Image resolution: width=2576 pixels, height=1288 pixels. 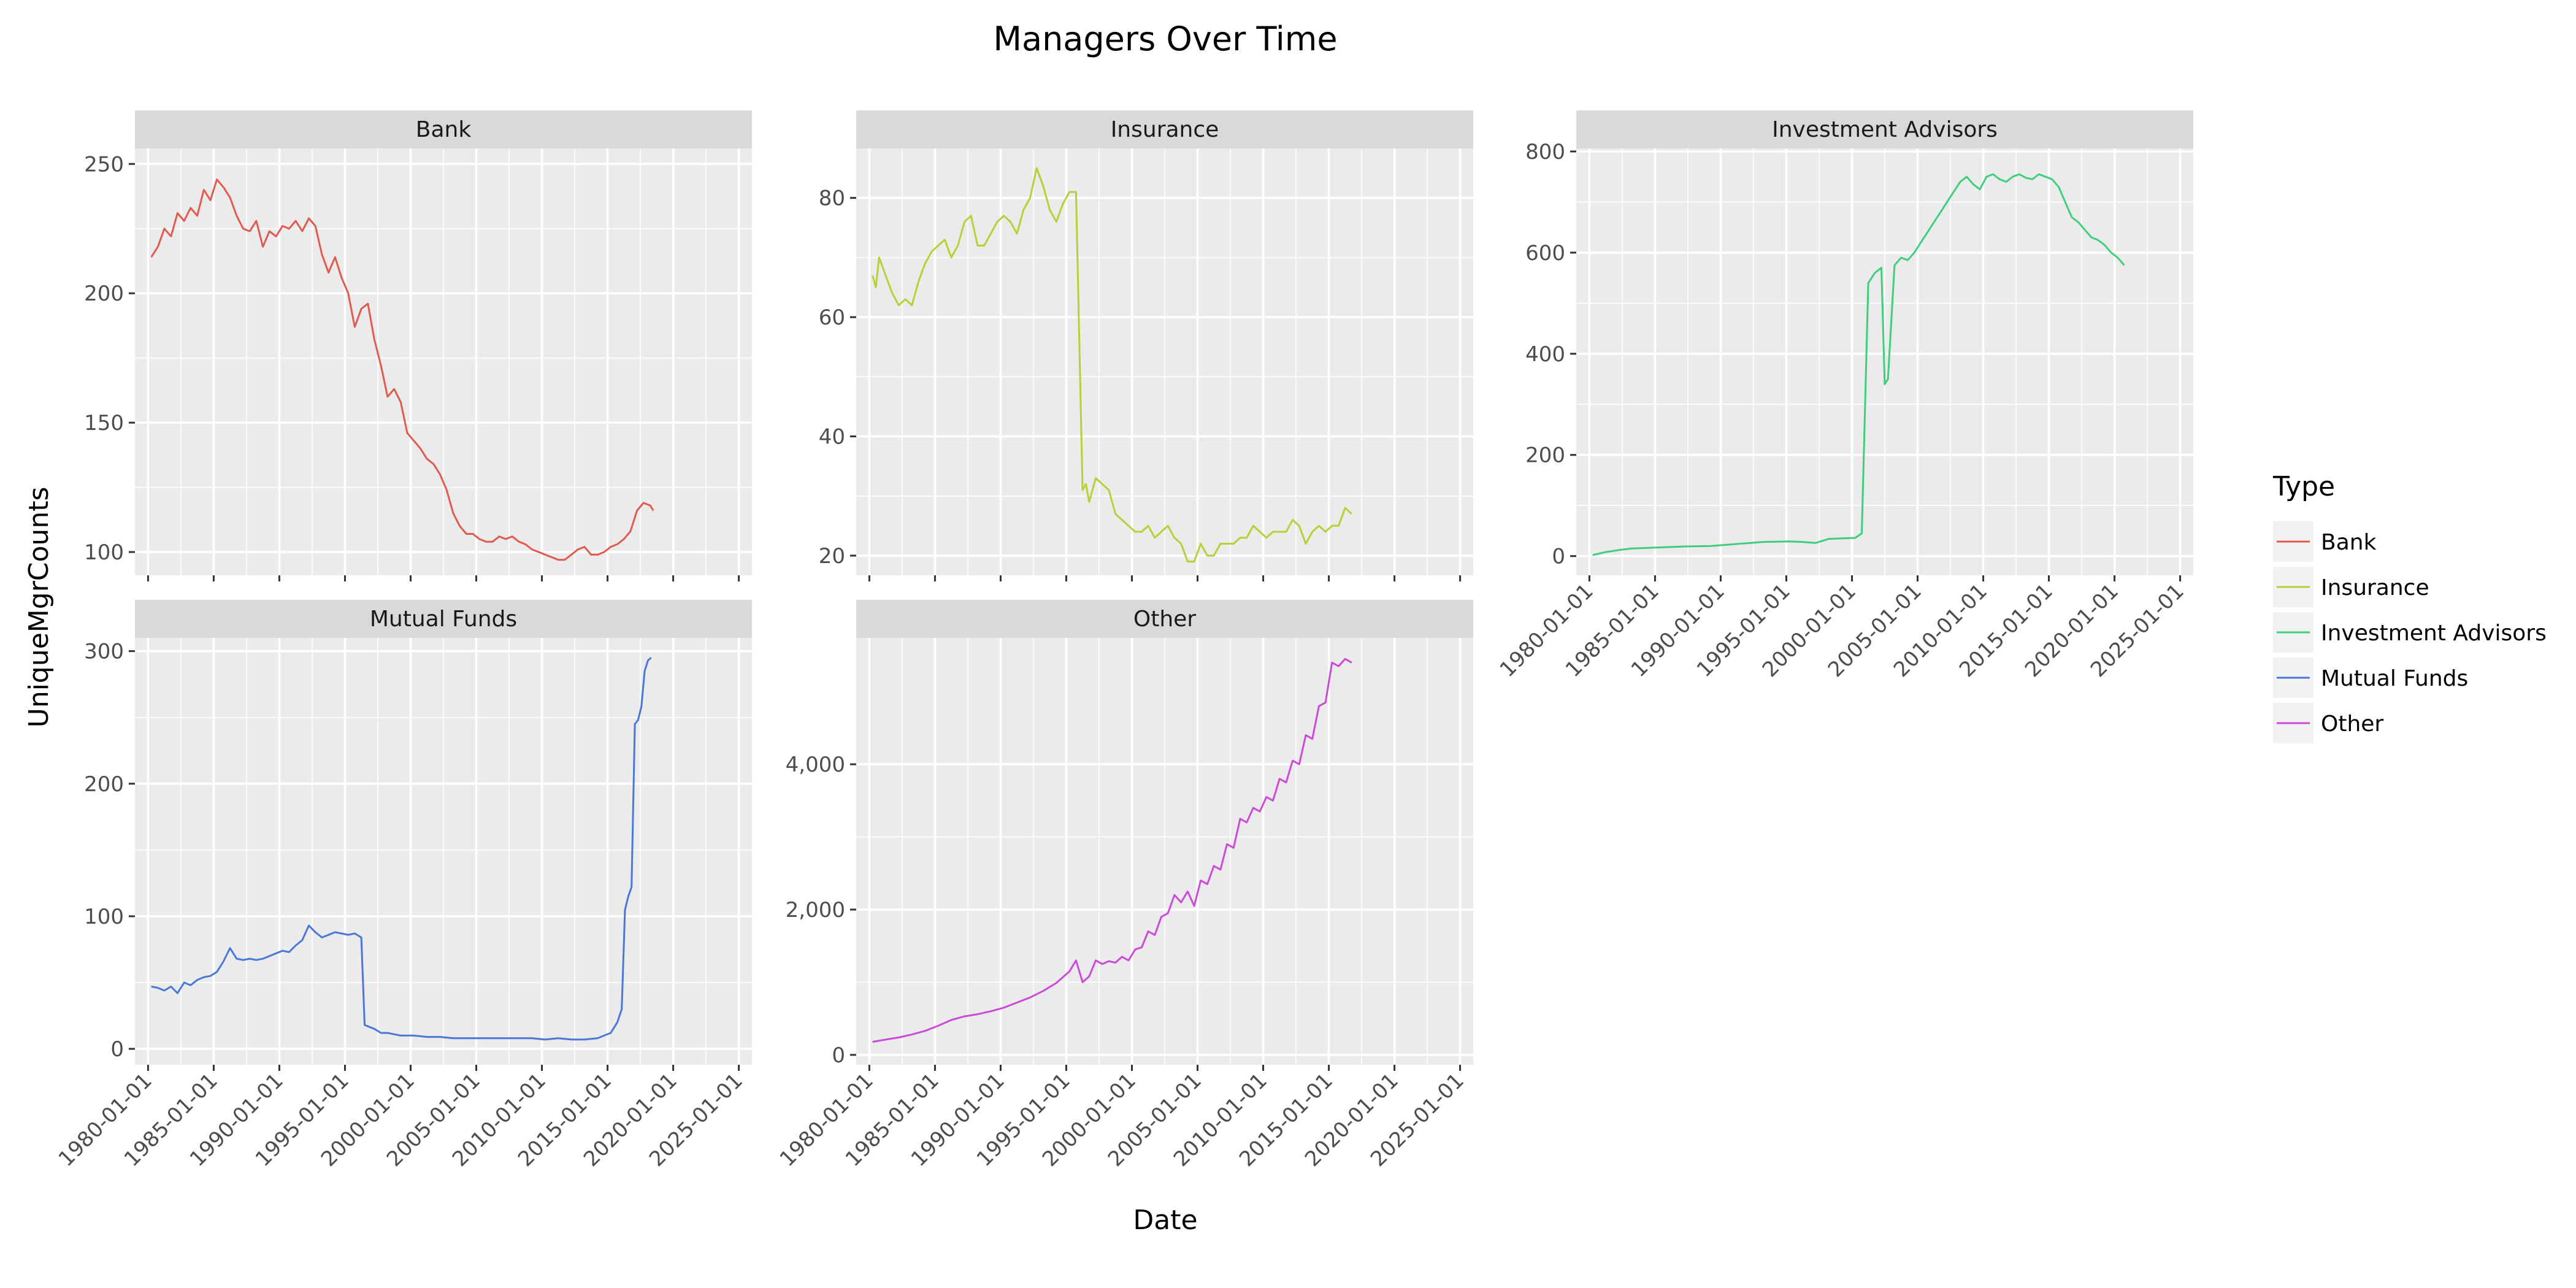 What do you see at coordinates (39, 607) in the screenshot?
I see `y-axis-title: UniqueMgrCounts` at bounding box center [39, 607].